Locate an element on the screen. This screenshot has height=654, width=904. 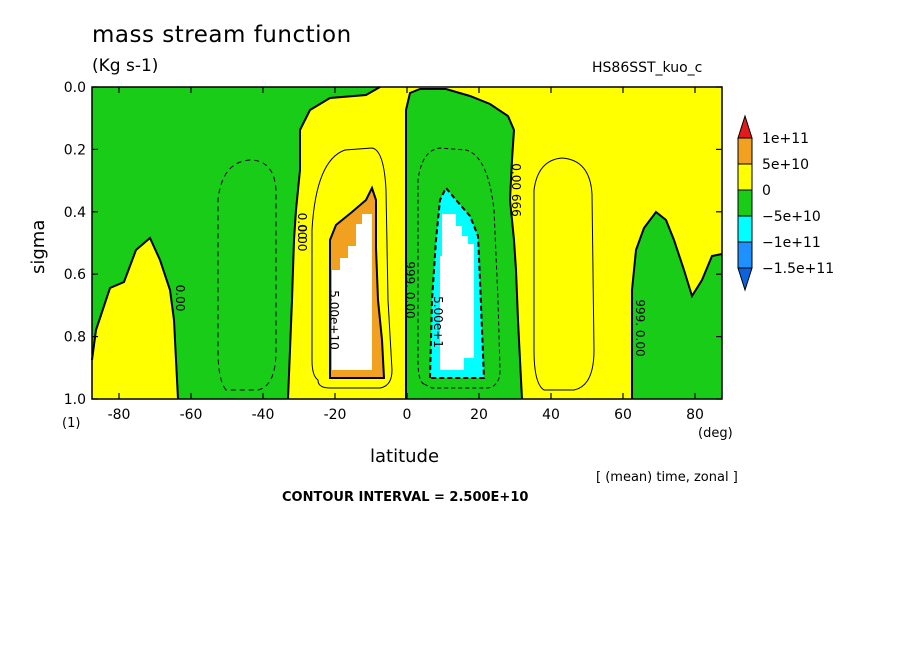
colorbar-label: 5e+10 is located at coordinates (785, 165).